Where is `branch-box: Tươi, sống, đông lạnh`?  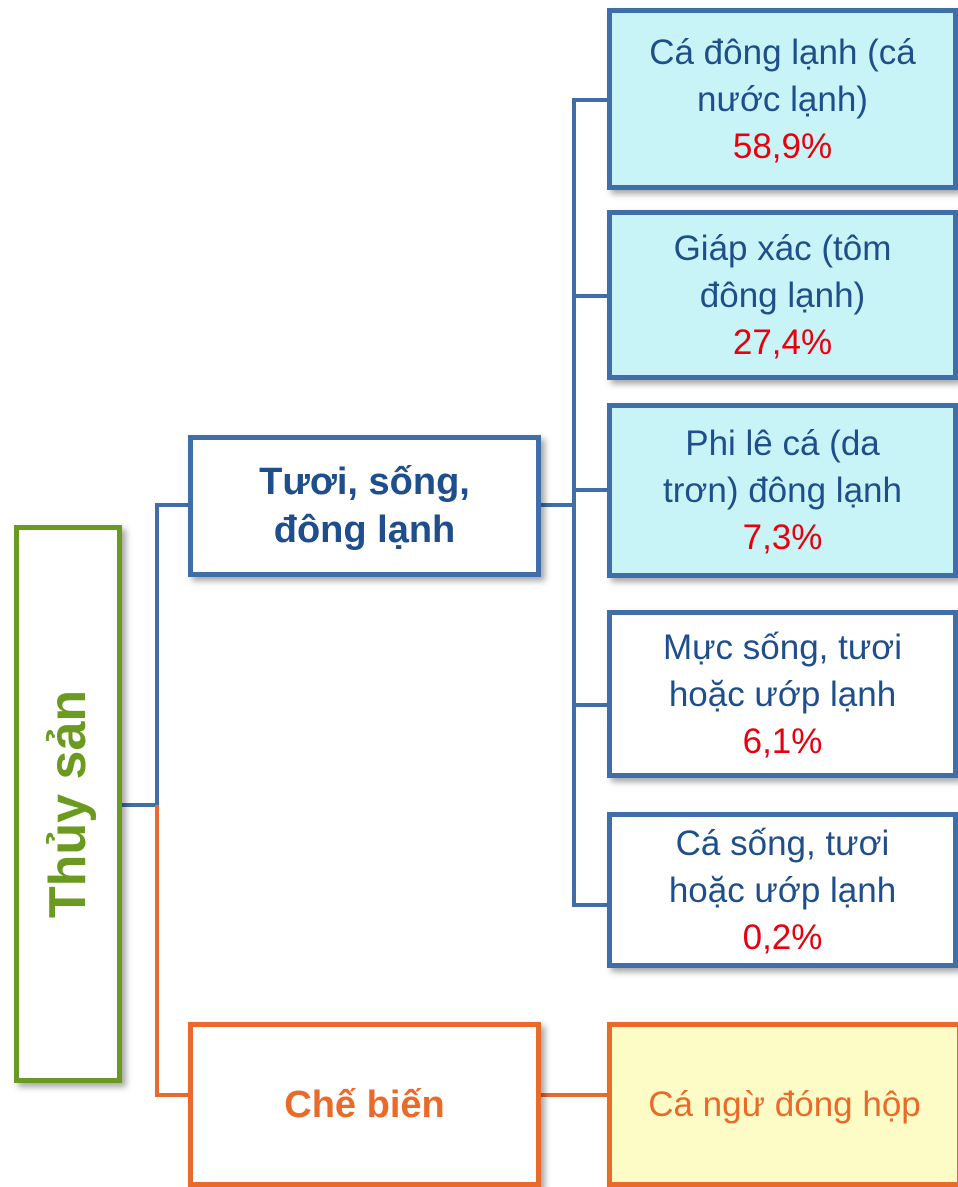
branch-box: Tươi, sống, đông lạnh is located at coordinates (364, 506).